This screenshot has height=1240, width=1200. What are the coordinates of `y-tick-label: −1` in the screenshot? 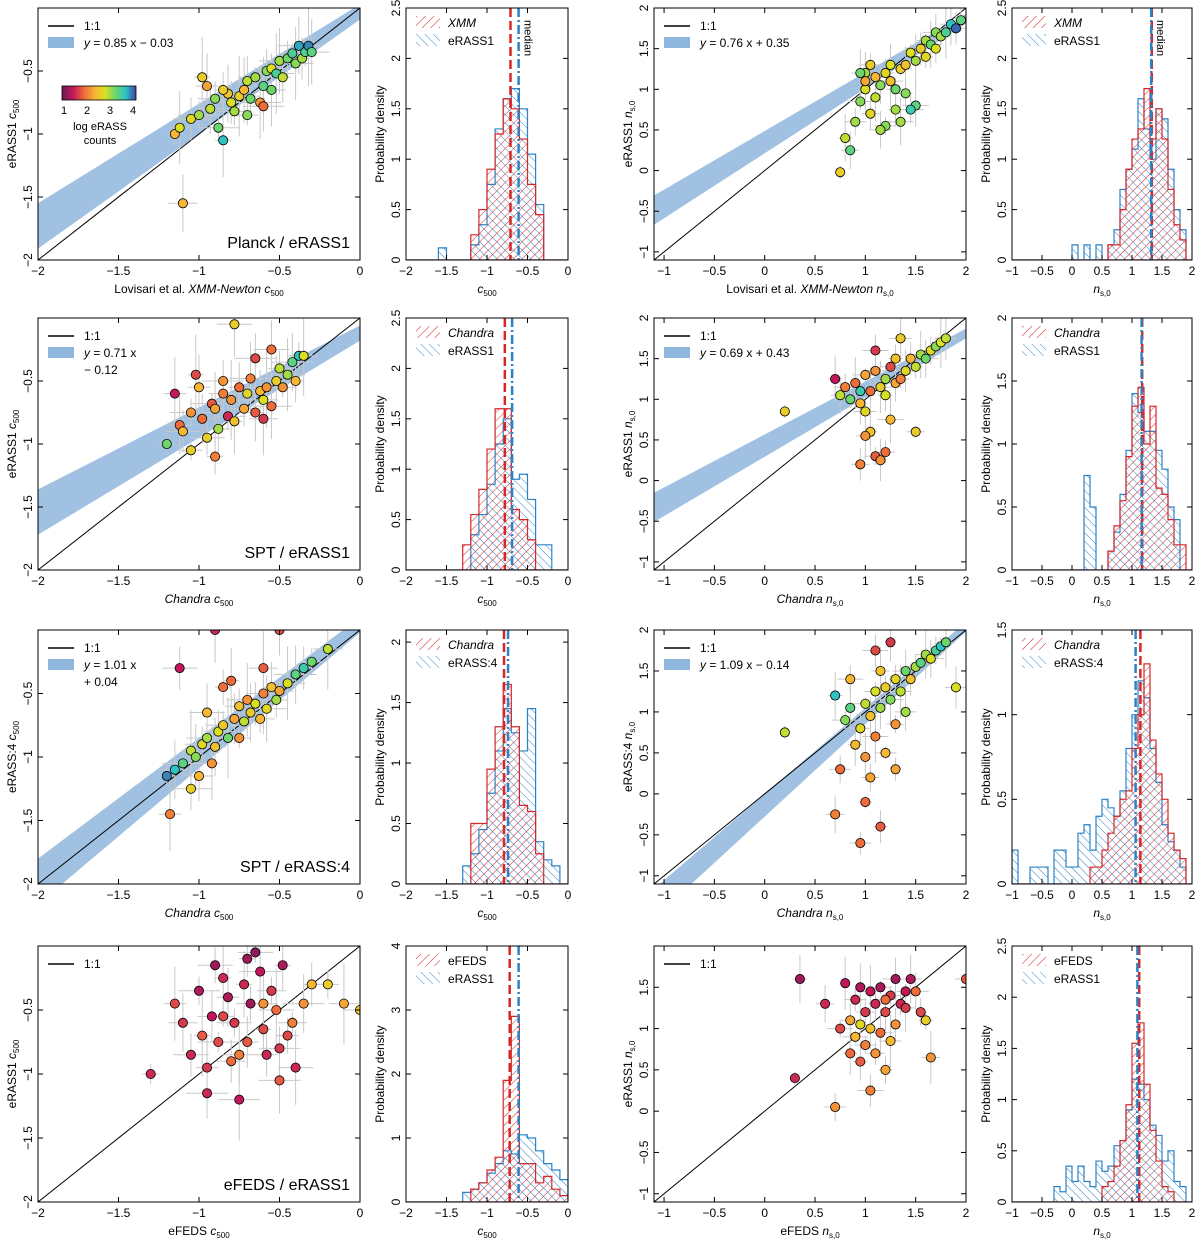 It's located at (28, 757).